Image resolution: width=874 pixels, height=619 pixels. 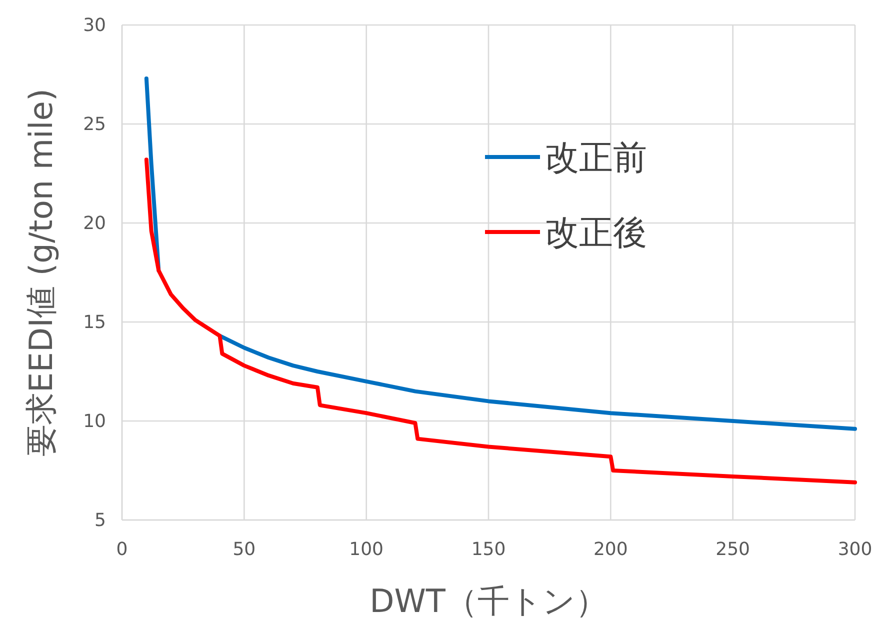 I want to click on y-tick-label: 10, so click(x=94, y=421).